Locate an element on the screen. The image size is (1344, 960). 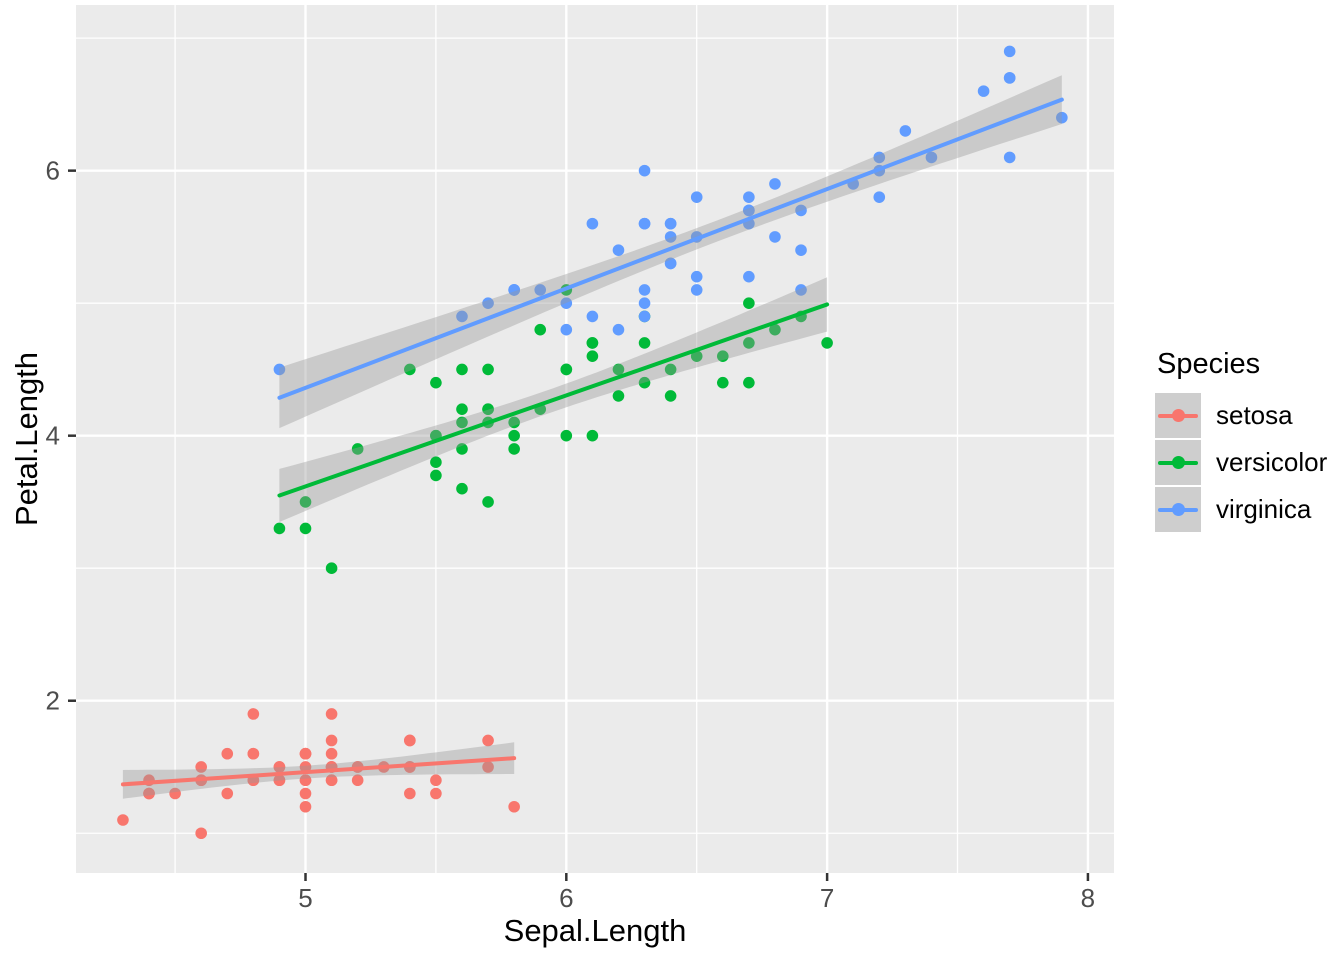
legend-title: Species is located at coordinates (1209, 364).